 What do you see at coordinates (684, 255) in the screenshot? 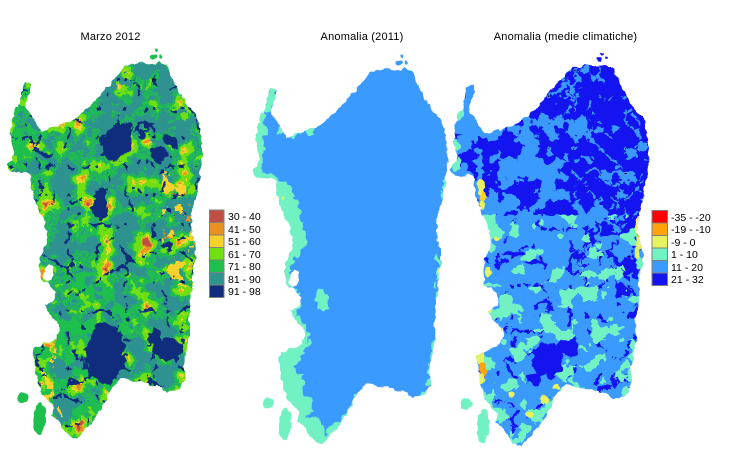
I see `svg-text: 1 - 10` at bounding box center [684, 255].